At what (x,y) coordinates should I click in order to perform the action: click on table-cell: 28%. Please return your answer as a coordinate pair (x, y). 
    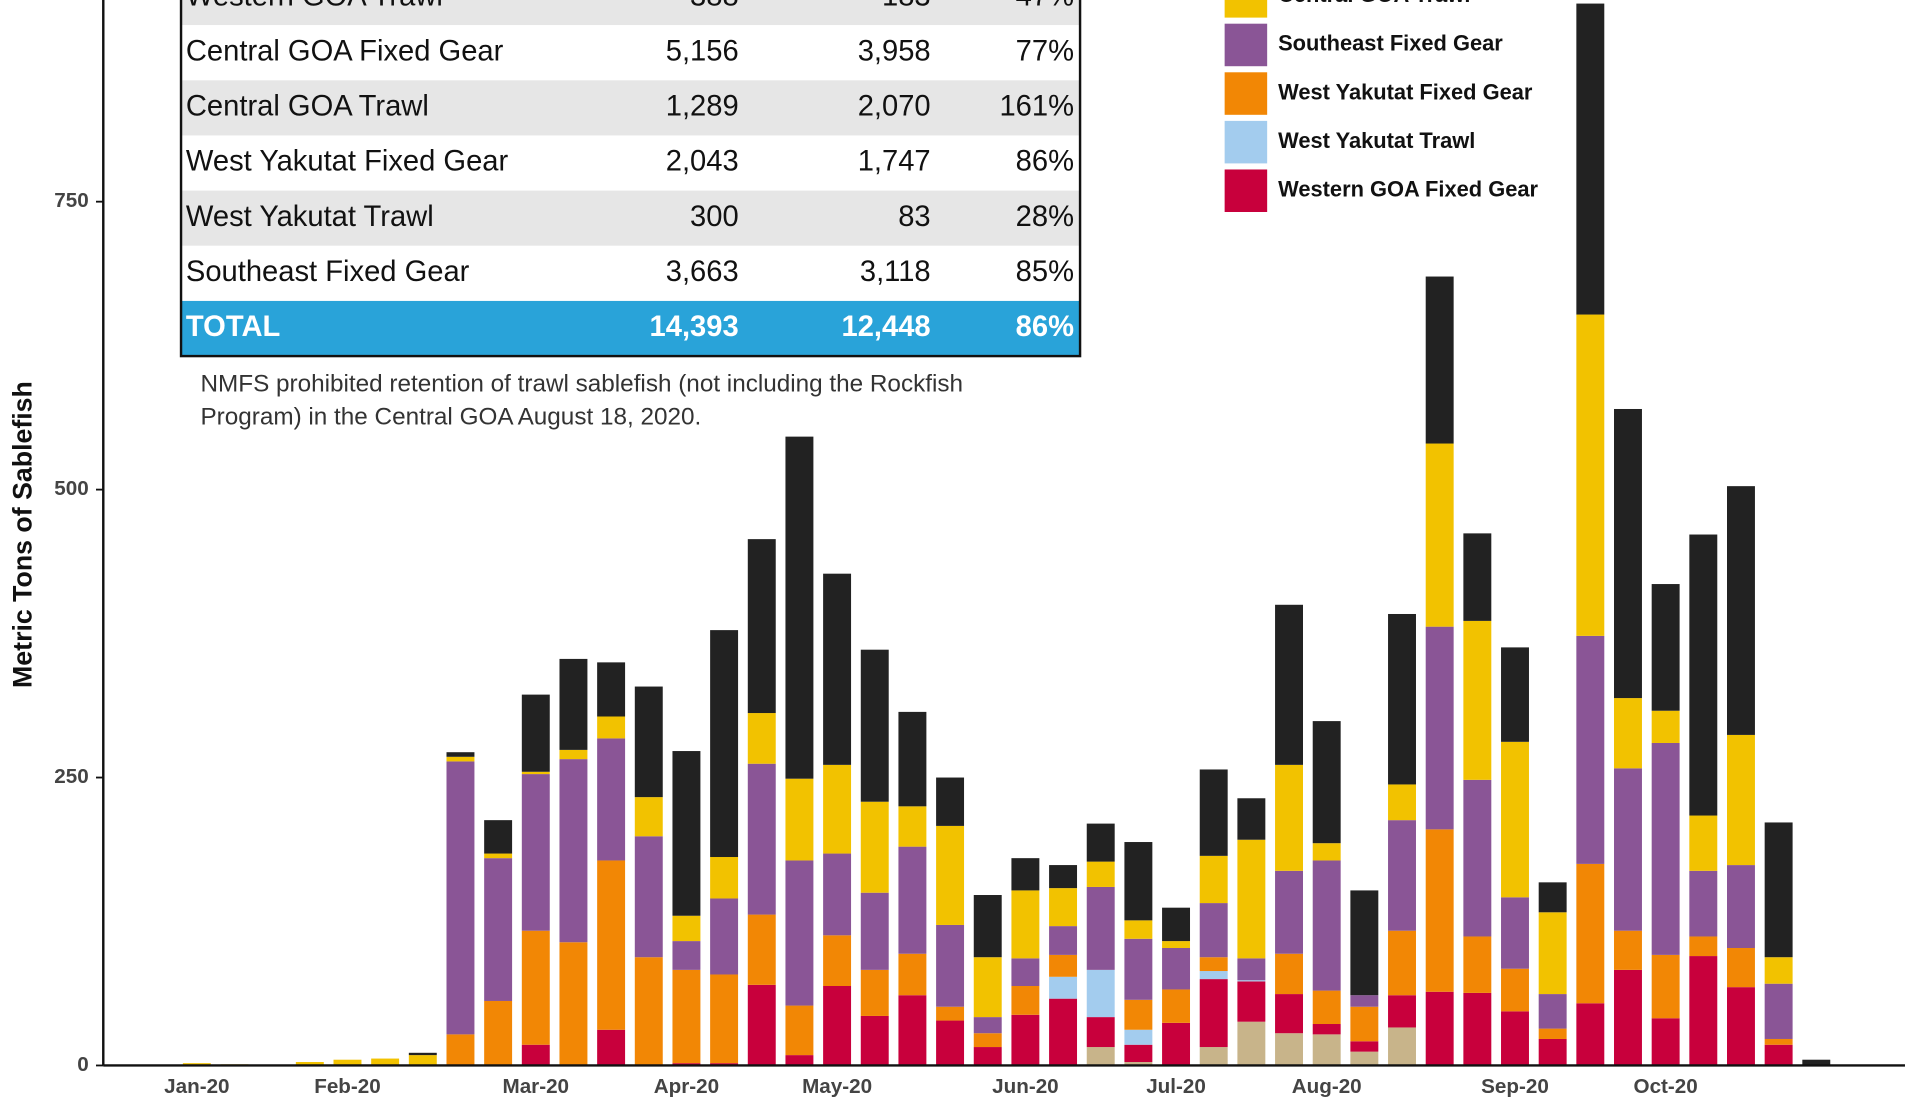
    Looking at the image, I should click on (1045, 217).